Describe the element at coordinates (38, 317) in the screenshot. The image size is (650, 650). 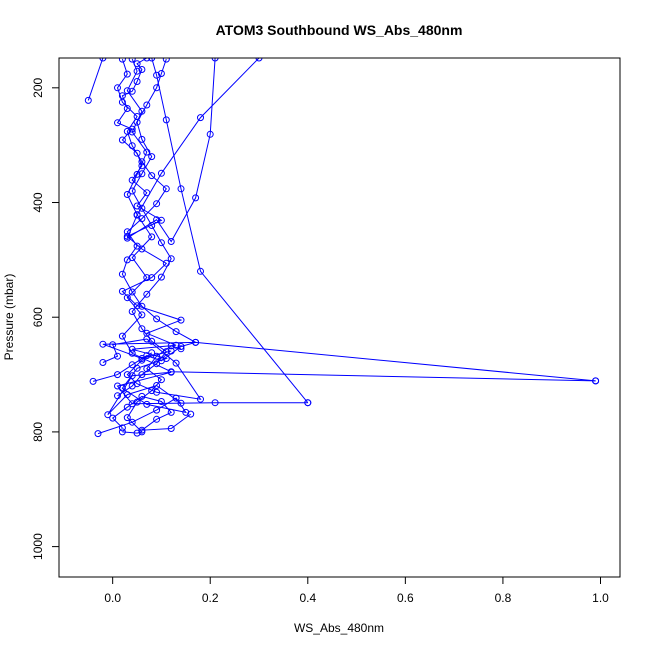
I see `y-tick-label: 600` at that location.